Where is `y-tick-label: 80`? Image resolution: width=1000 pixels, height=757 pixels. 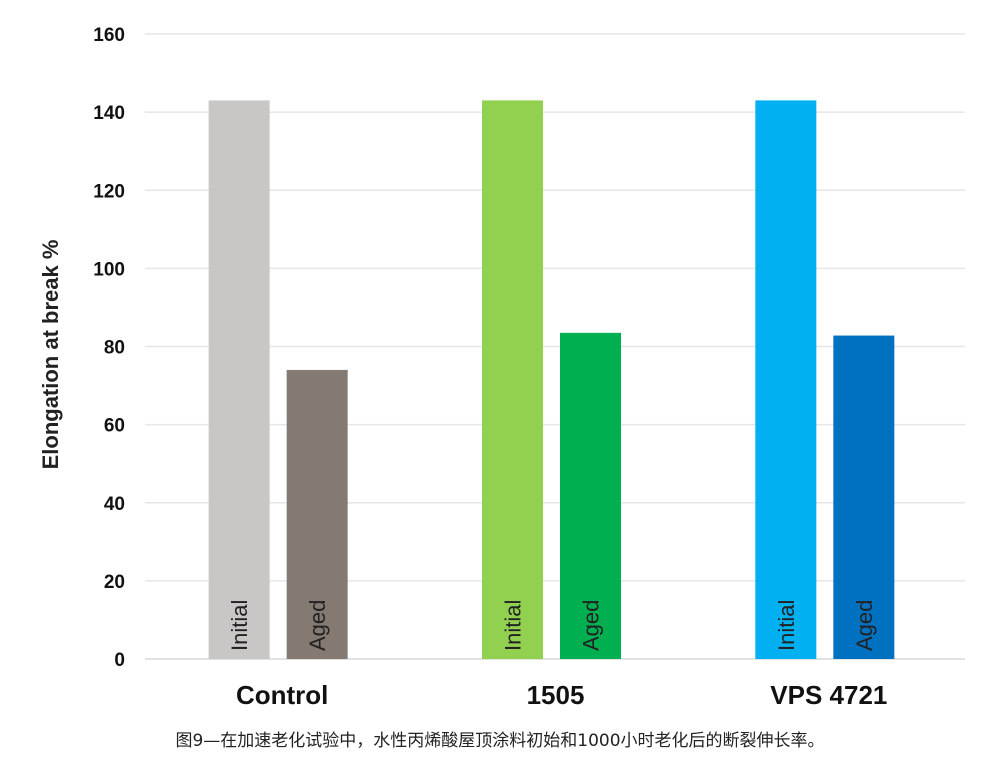 y-tick-label: 80 is located at coordinates (114, 348).